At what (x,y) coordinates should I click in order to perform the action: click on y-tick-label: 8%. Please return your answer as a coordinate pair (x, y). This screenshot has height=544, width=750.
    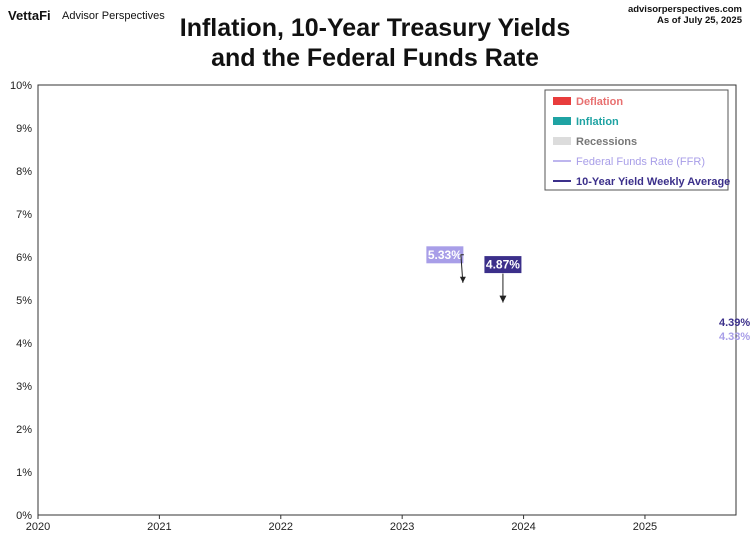
    Looking at the image, I should click on (24, 172).